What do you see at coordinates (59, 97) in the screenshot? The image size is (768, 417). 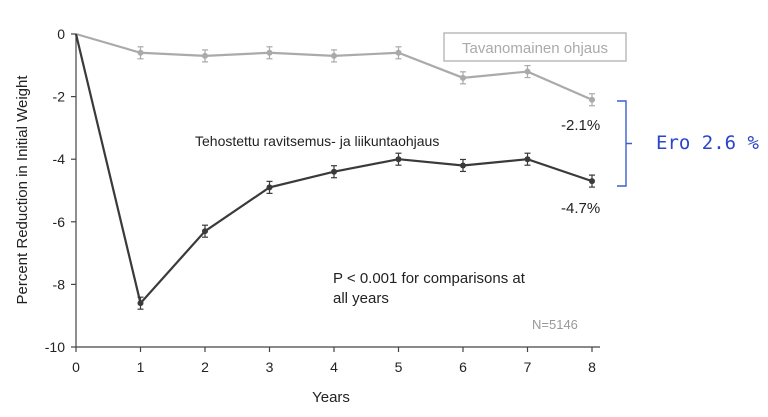 I see `y-tick-label: -2` at bounding box center [59, 97].